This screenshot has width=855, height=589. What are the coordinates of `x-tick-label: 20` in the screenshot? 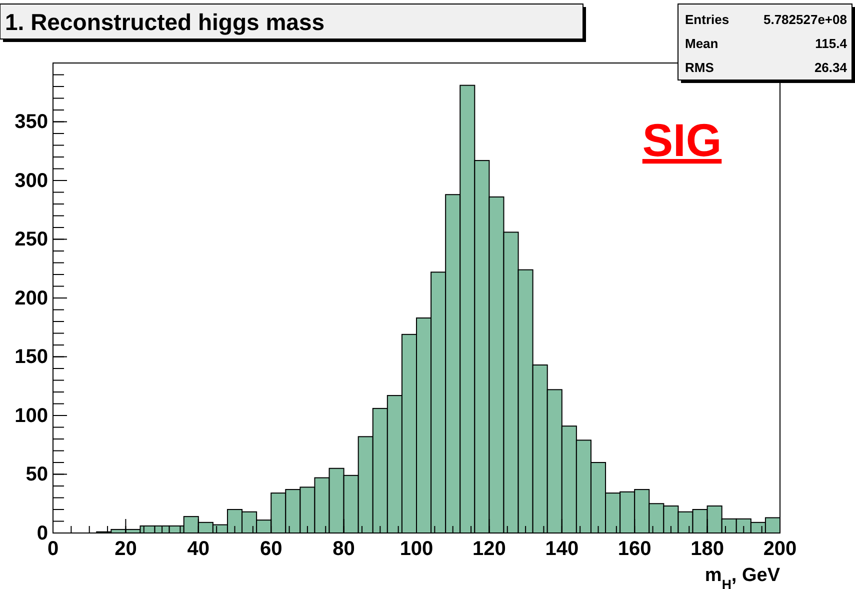 It's located at (125, 549).